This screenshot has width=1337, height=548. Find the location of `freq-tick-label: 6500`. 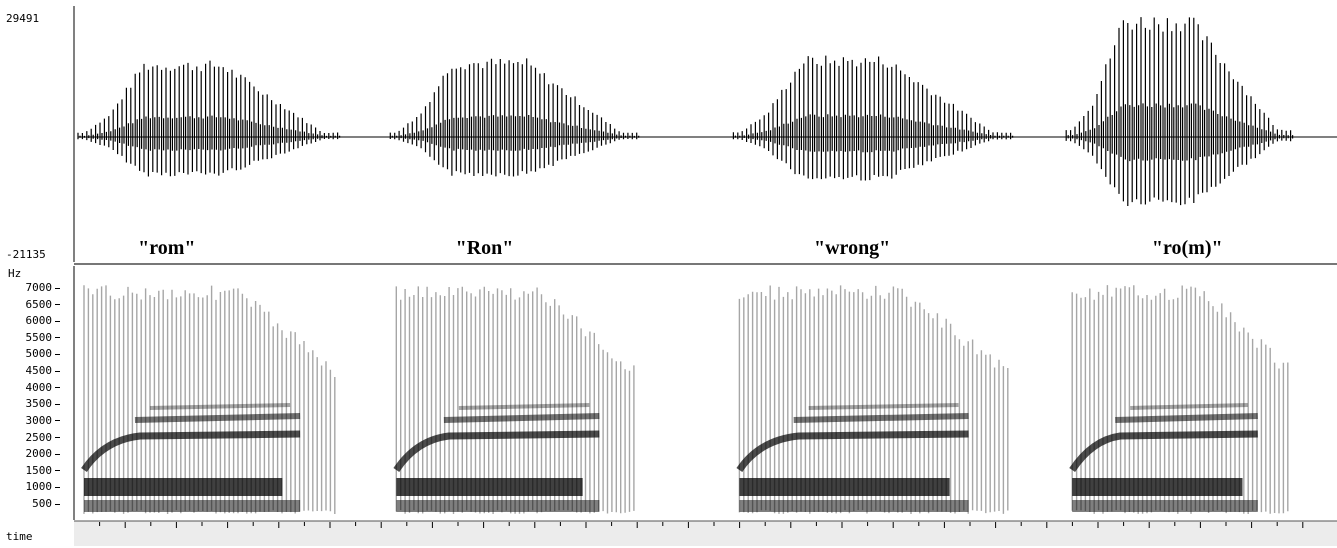

freq-tick-label: 6500 is located at coordinates (32, 304).